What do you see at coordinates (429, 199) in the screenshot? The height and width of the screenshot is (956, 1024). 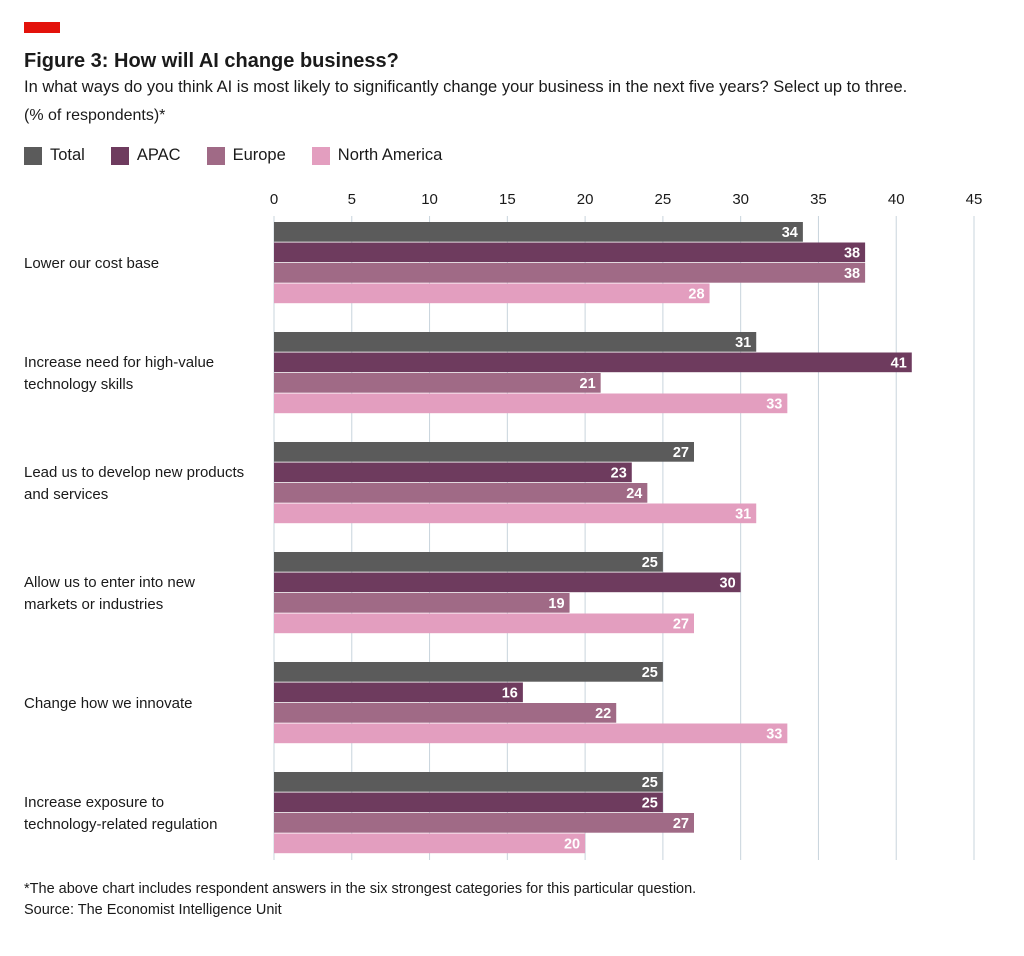 I see `x-tick-label: 10` at bounding box center [429, 199].